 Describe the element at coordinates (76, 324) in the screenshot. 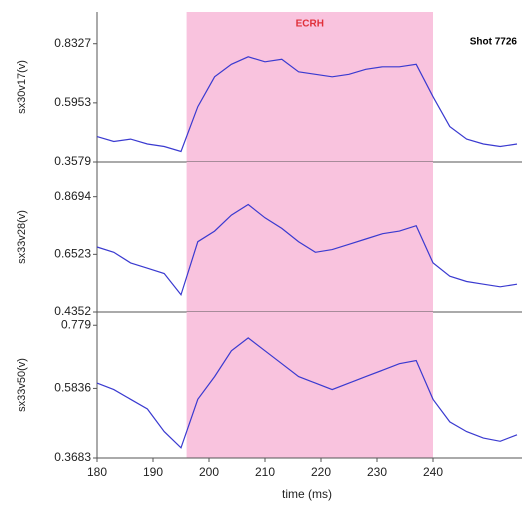

I see `y-tick-label: 0.779` at that location.